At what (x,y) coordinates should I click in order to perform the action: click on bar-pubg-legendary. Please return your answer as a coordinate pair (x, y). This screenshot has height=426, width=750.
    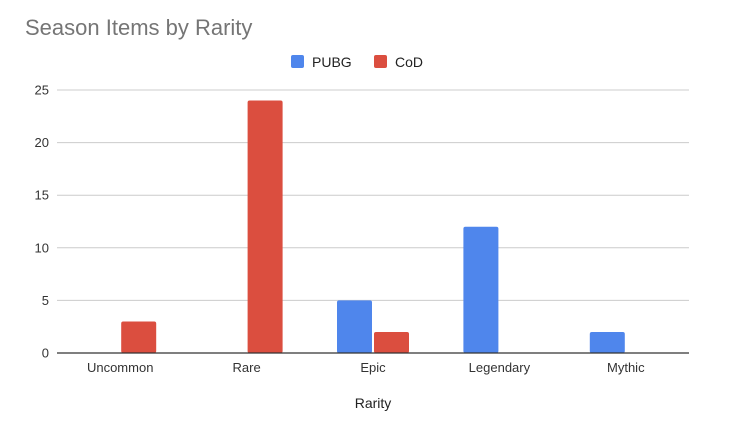
    Looking at the image, I should click on (481, 289).